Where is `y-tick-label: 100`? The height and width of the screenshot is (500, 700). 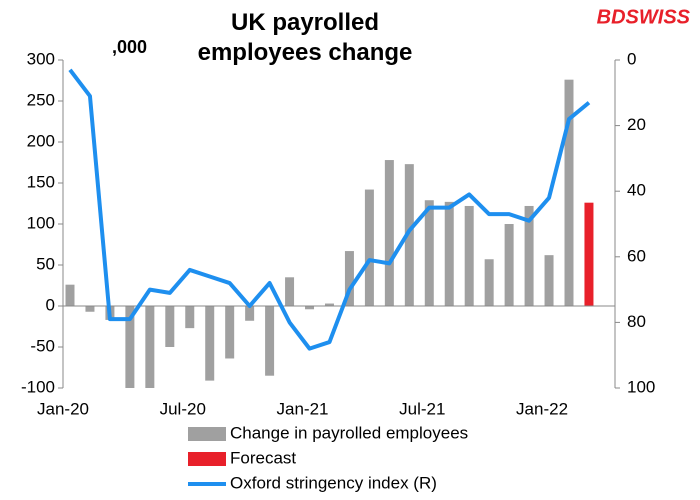
y-tick-label: 100 is located at coordinates (41, 222).